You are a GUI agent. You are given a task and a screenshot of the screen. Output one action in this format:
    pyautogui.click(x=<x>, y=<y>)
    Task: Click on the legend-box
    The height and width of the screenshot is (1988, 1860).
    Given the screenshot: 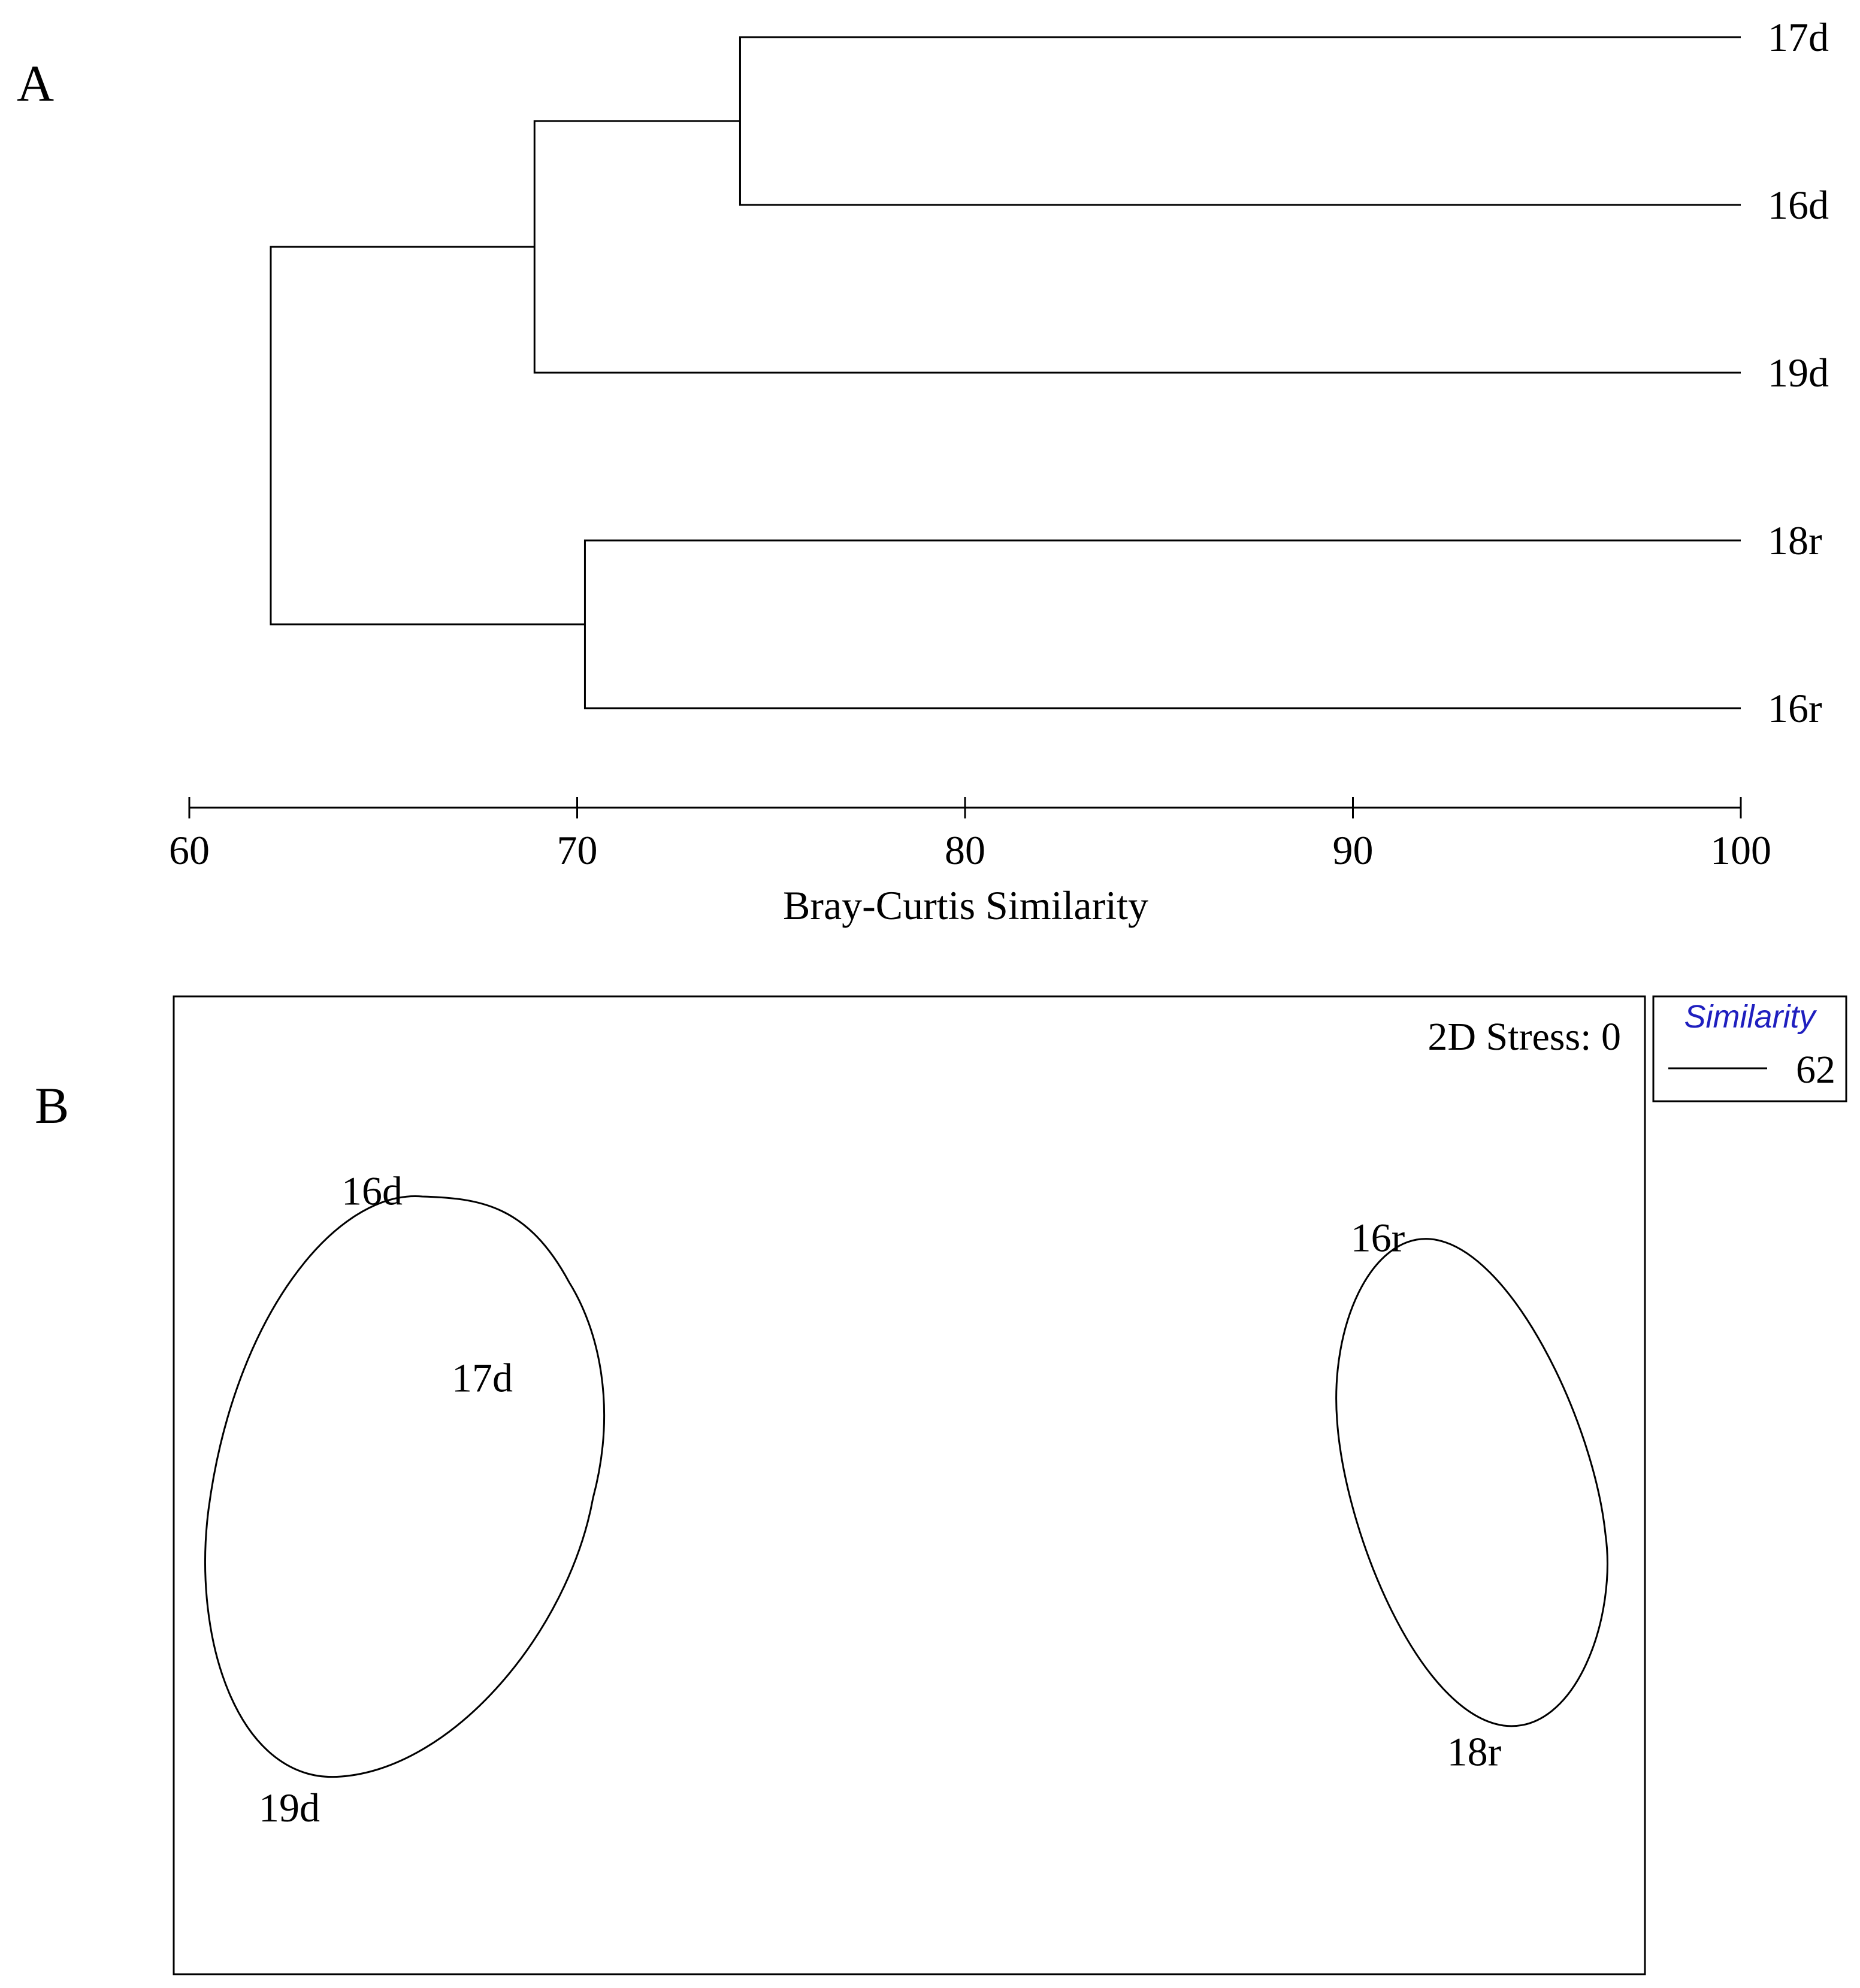 What is the action you would take?
    pyautogui.click(x=1750, y=1048)
    